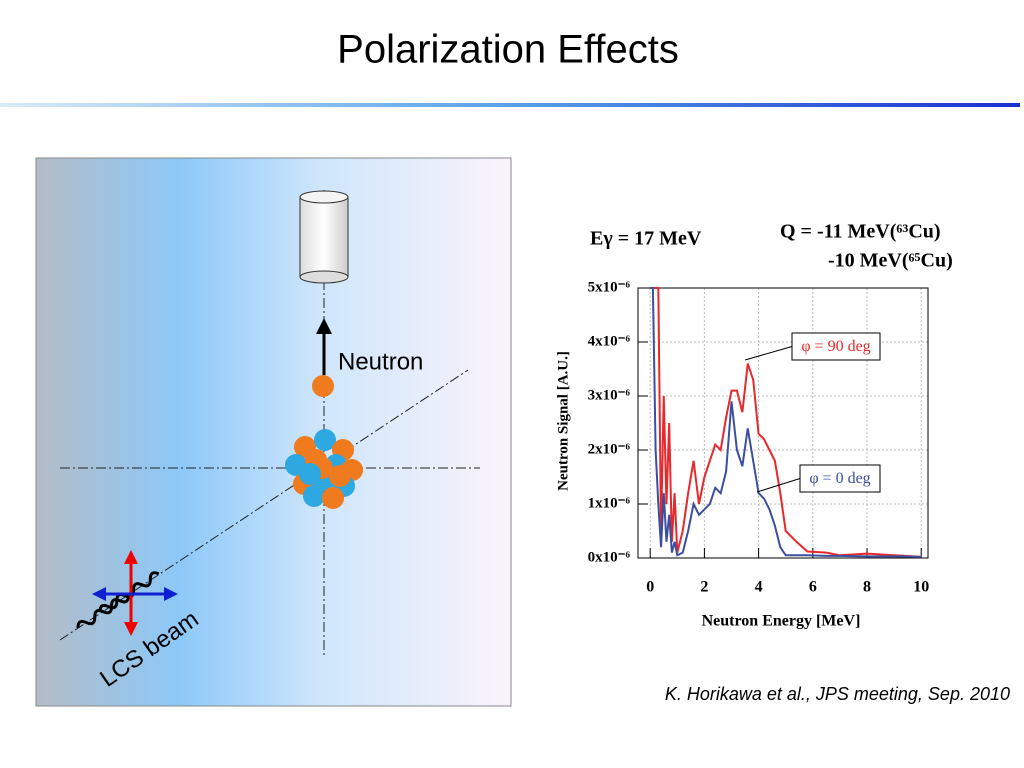 This screenshot has height=768, width=1024. I want to click on slide-title: Polarization Effects, so click(508, 50).